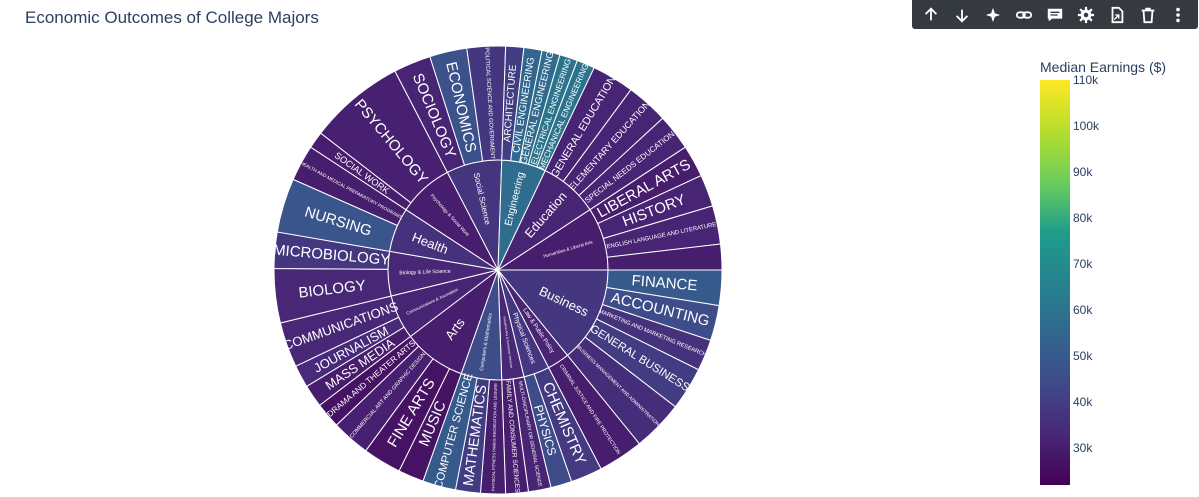 The height and width of the screenshot is (497, 1199). What do you see at coordinates (664, 283) in the screenshot?
I see `segment-label-finance: FINANCE` at bounding box center [664, 283].